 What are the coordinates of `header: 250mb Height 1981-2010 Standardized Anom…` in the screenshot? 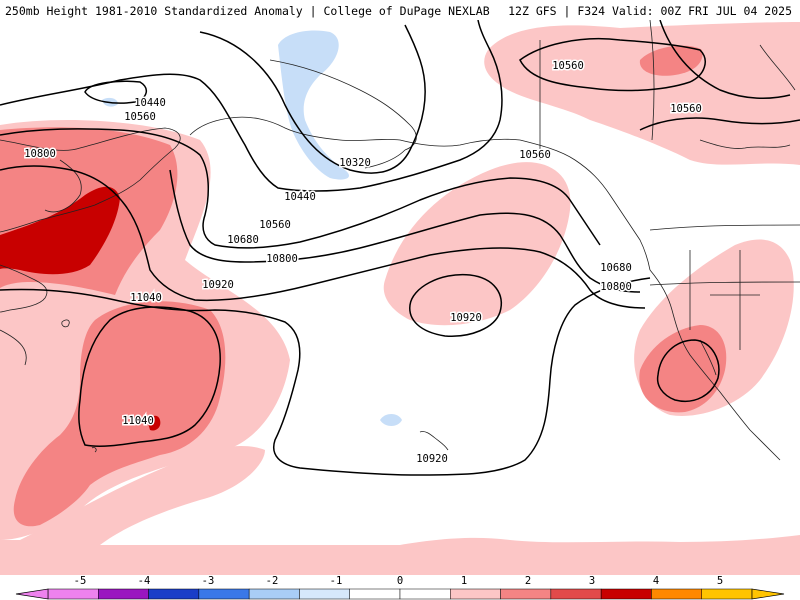 It's located at (400, 10).